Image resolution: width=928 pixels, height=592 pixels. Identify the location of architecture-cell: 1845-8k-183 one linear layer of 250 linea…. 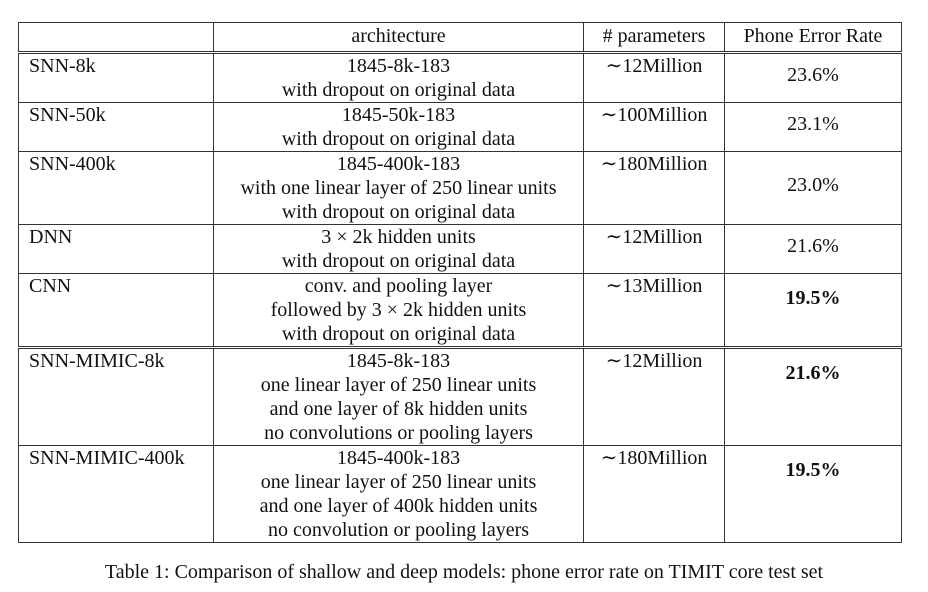
(398, 396).